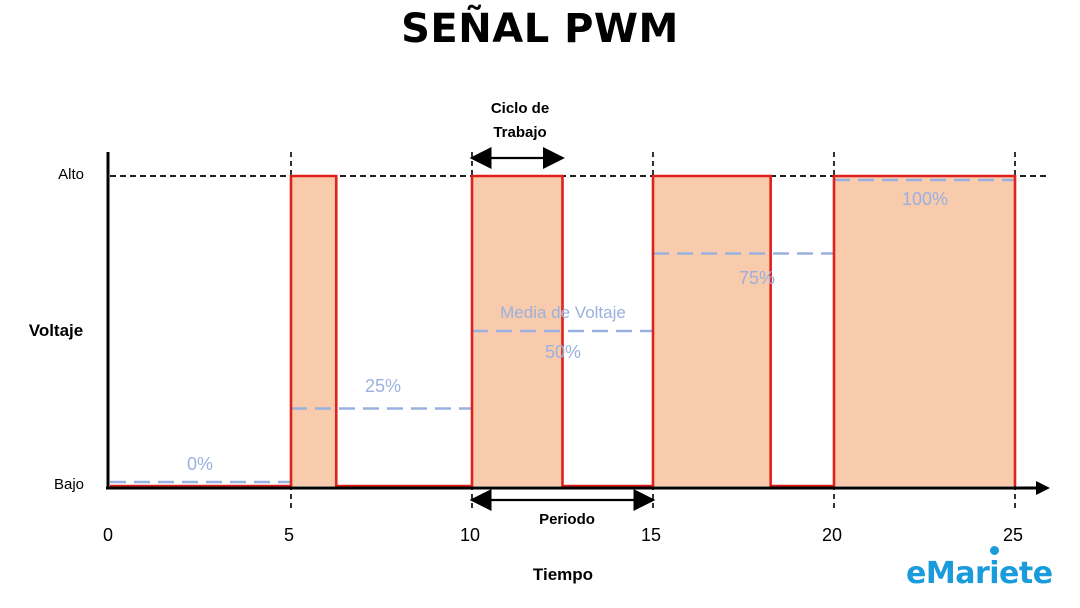 This screenshot has height=608, width=1080. I want to click on x-tick-label-2: 10, so click(470, 535).